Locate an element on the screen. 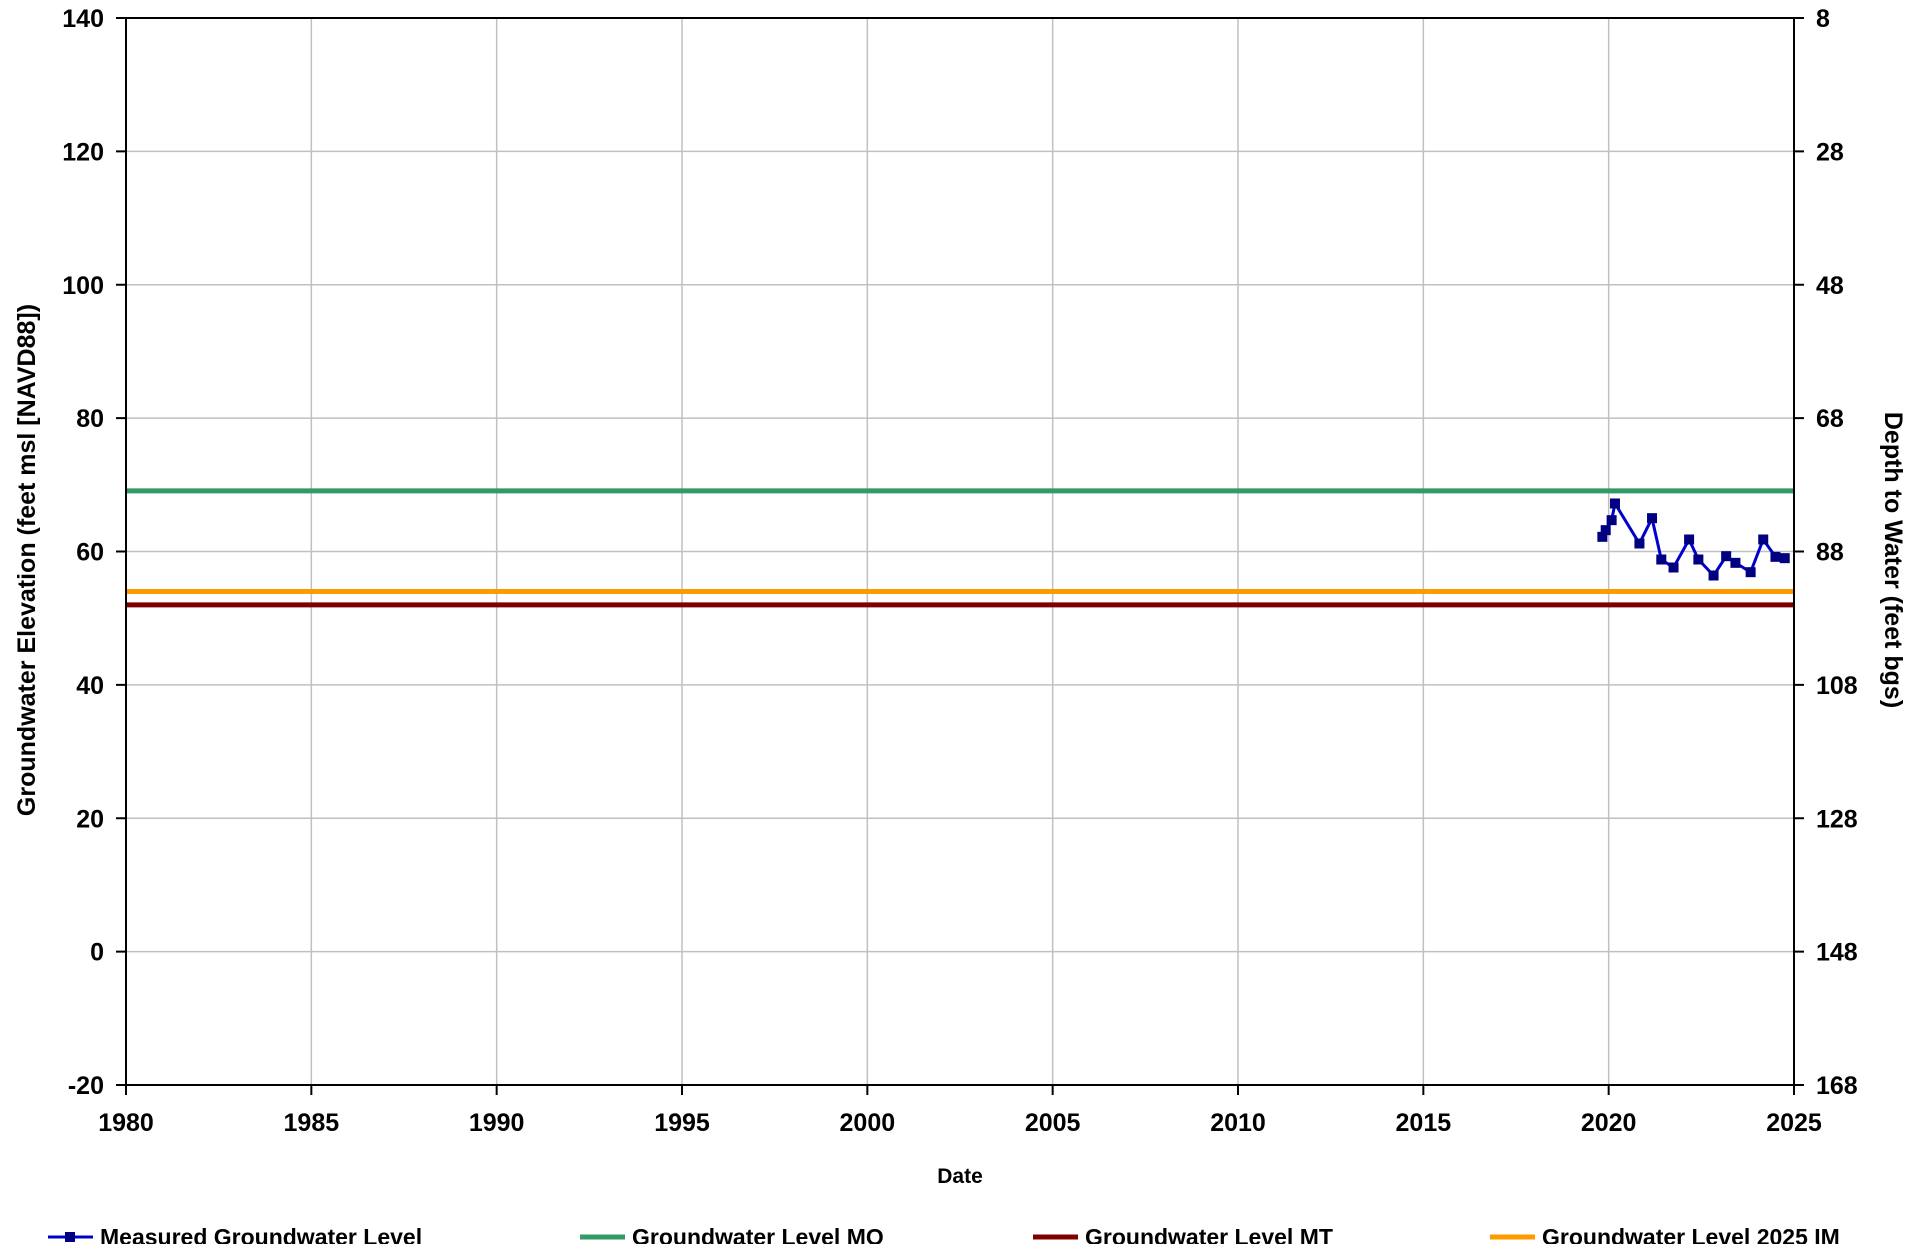  x-tick-label: 1985 is located at coordinates (312, 1123).